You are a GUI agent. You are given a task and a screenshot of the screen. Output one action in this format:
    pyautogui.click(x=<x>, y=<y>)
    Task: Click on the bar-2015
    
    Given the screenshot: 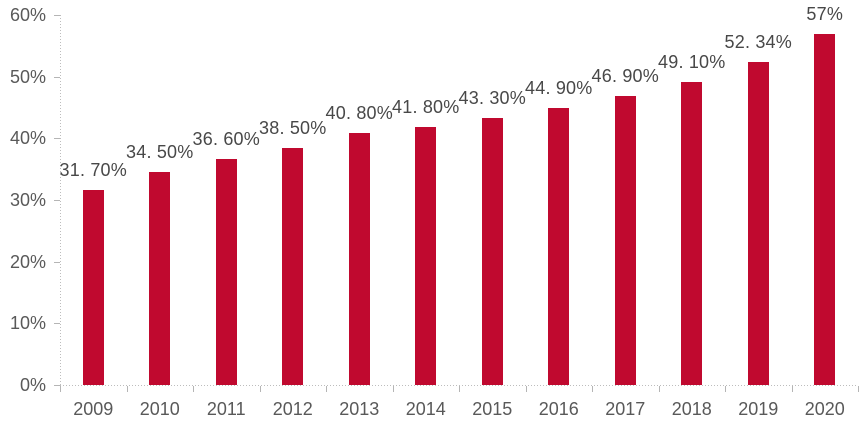 What is the action you would take?
    pyautogui.click(x=492, y=251)
    